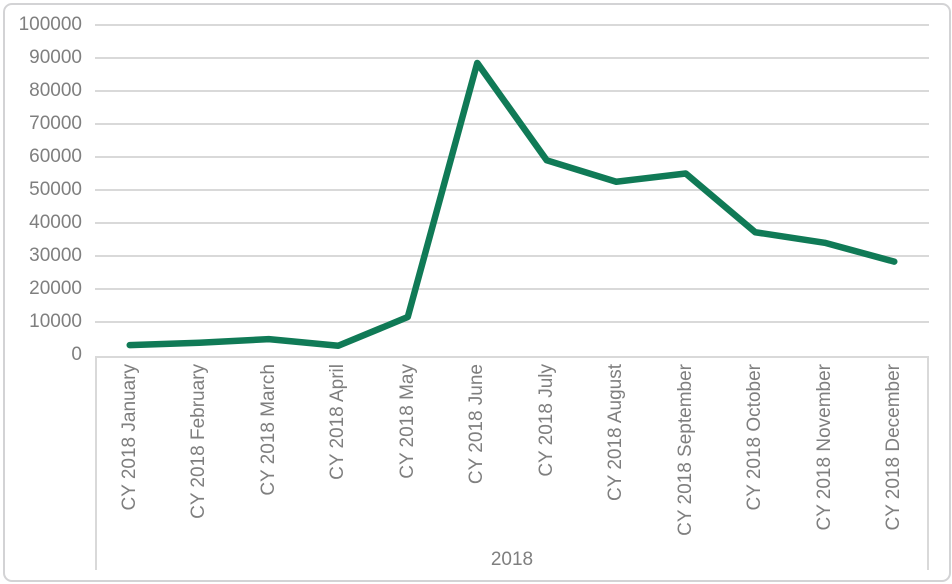 This screenshot has width=952, height=584. What do you see at coordinates (129, 437) in the screenshot?
I see `x-axis-category-label: CY 2018 January` at bounding box center [129, 437].